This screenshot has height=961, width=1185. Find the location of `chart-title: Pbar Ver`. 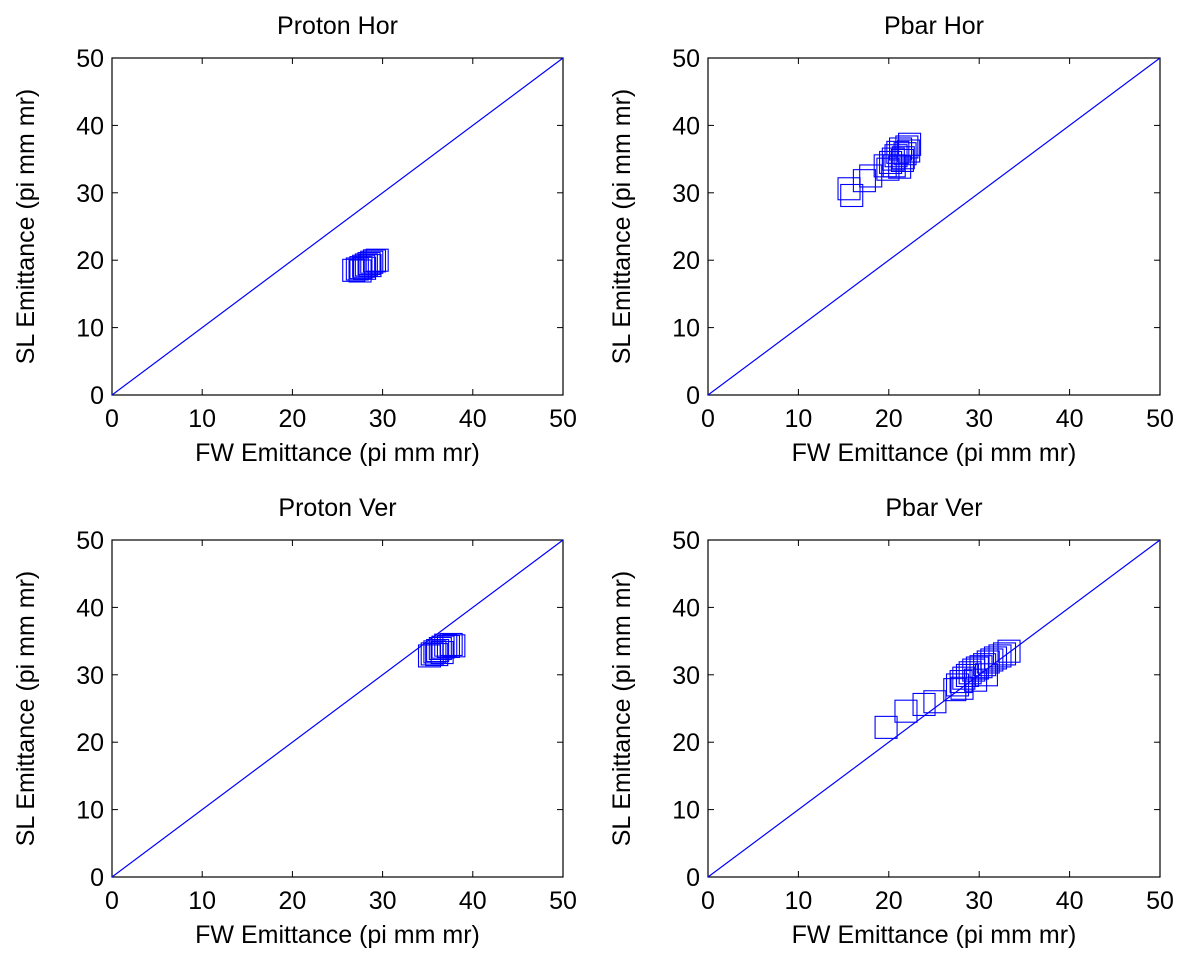

chart-title: Pbar Ver is located at coordinates (933, 508).